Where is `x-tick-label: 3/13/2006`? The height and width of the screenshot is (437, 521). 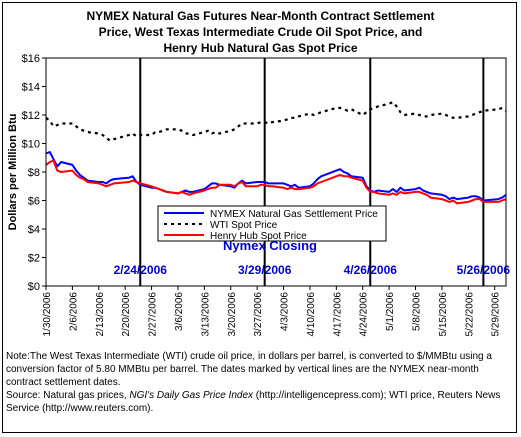
x-tick-label: 3/13/2006 is located at coordinates (205, 314).